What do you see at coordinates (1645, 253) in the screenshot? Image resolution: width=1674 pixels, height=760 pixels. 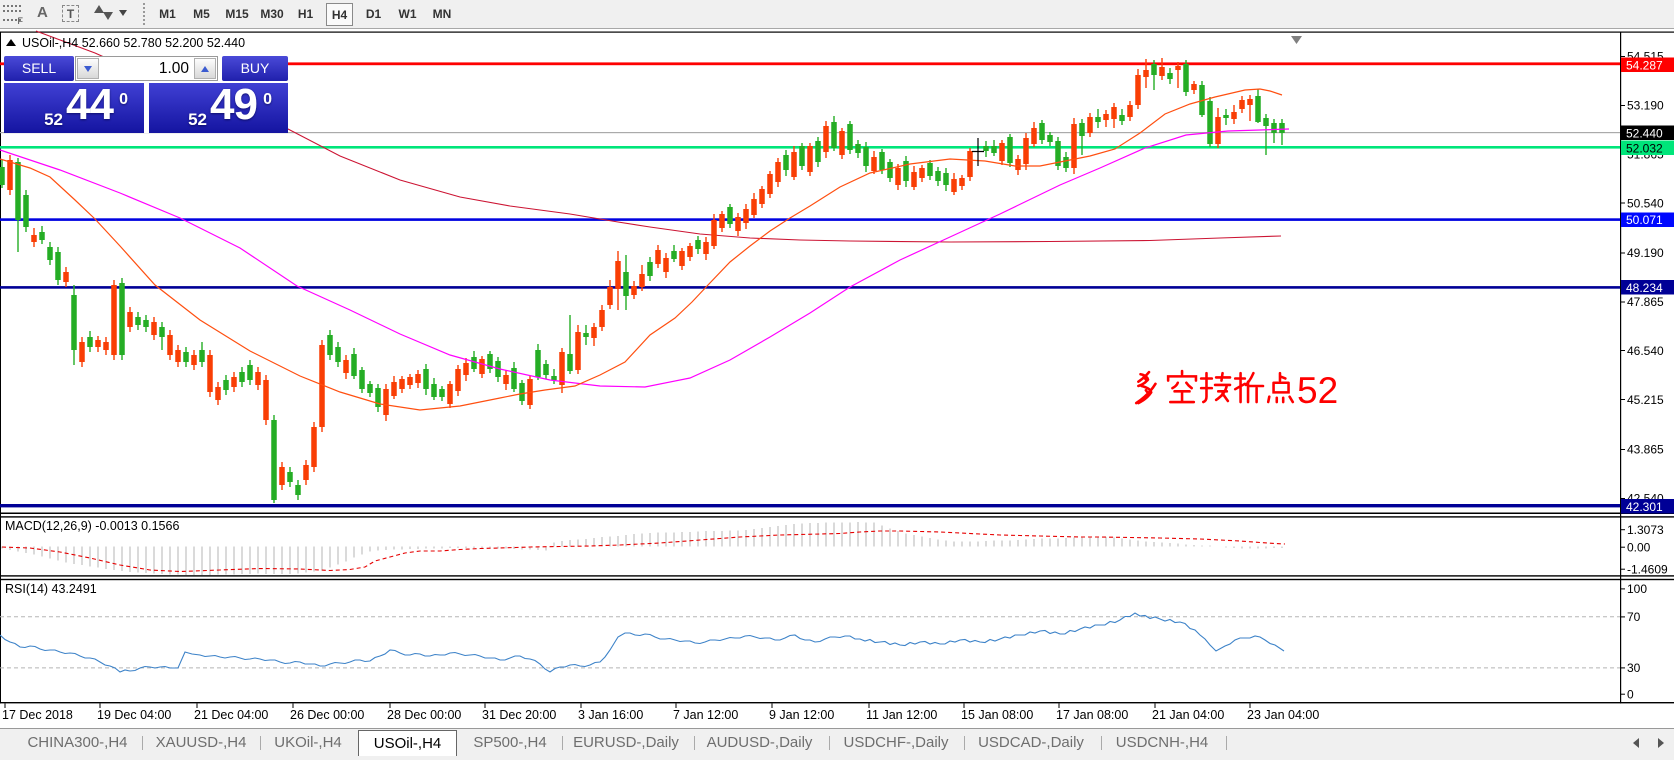 I see `svg-text: 49.190` at bounding box center [1645, 253].